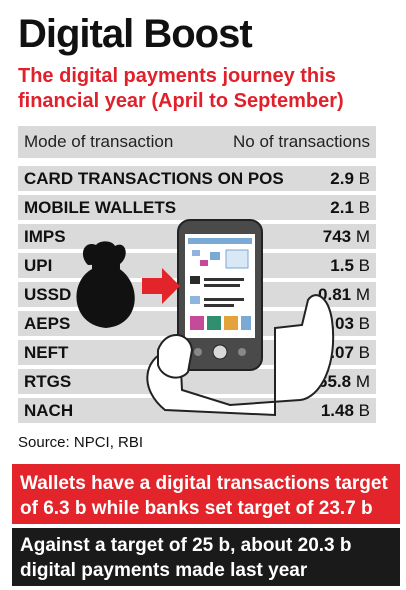  Describe the element at coordinates (342, 207) in the screenshot. I see `row-value-number: 2.1` at that location.